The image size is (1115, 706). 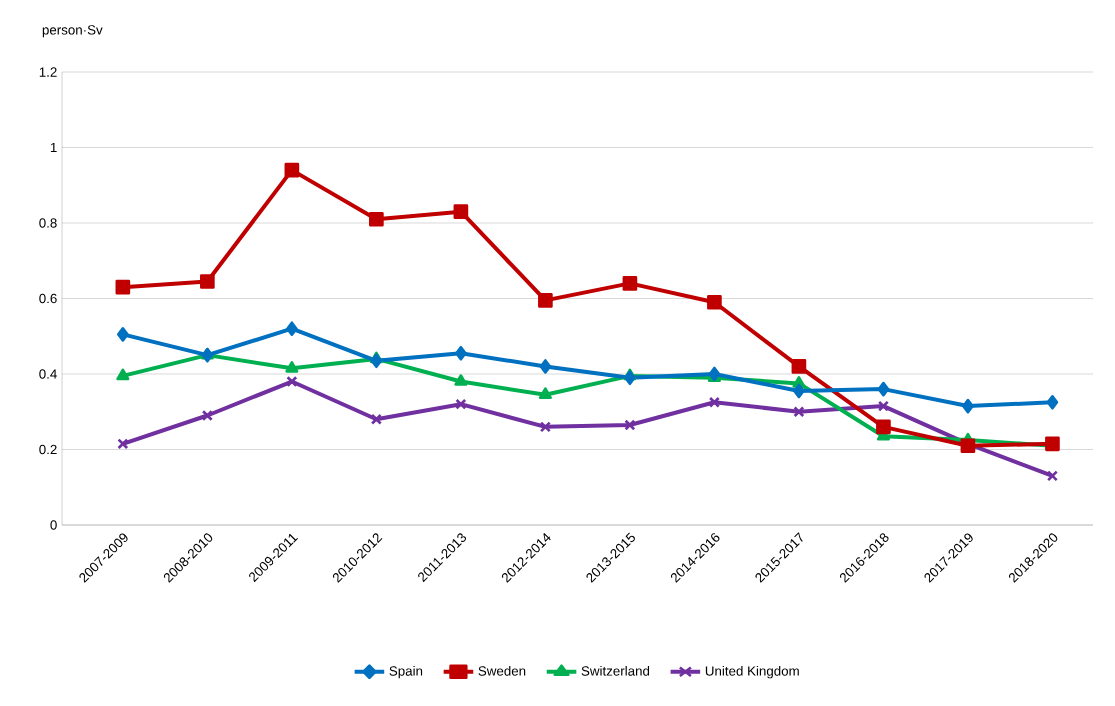 I want to click on y-tick-label: 0, so click(x=53, y=525).